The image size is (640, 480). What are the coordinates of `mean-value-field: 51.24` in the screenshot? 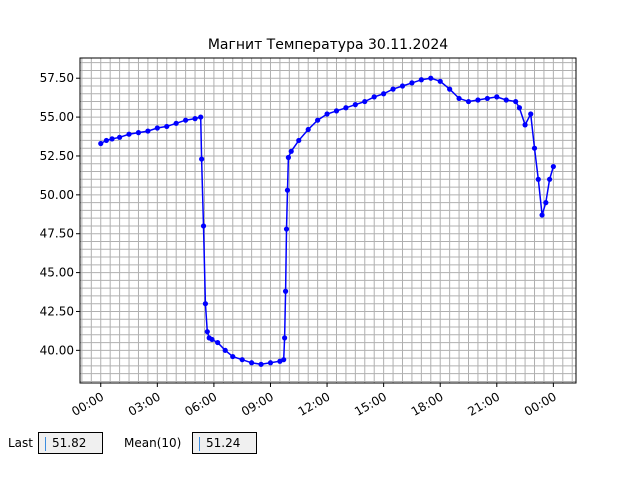 It's located at (224, 443).